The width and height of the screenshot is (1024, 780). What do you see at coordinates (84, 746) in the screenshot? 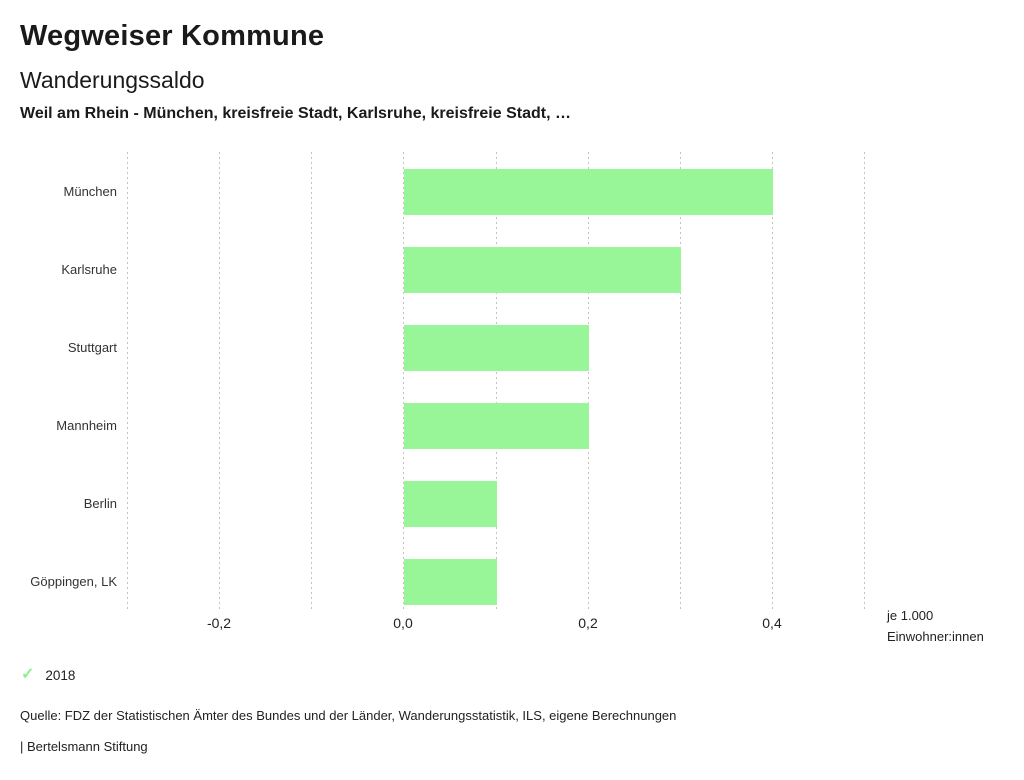
I see `branding-note: | Bertelsmann Stiftung` at bounding box center [84, 746].